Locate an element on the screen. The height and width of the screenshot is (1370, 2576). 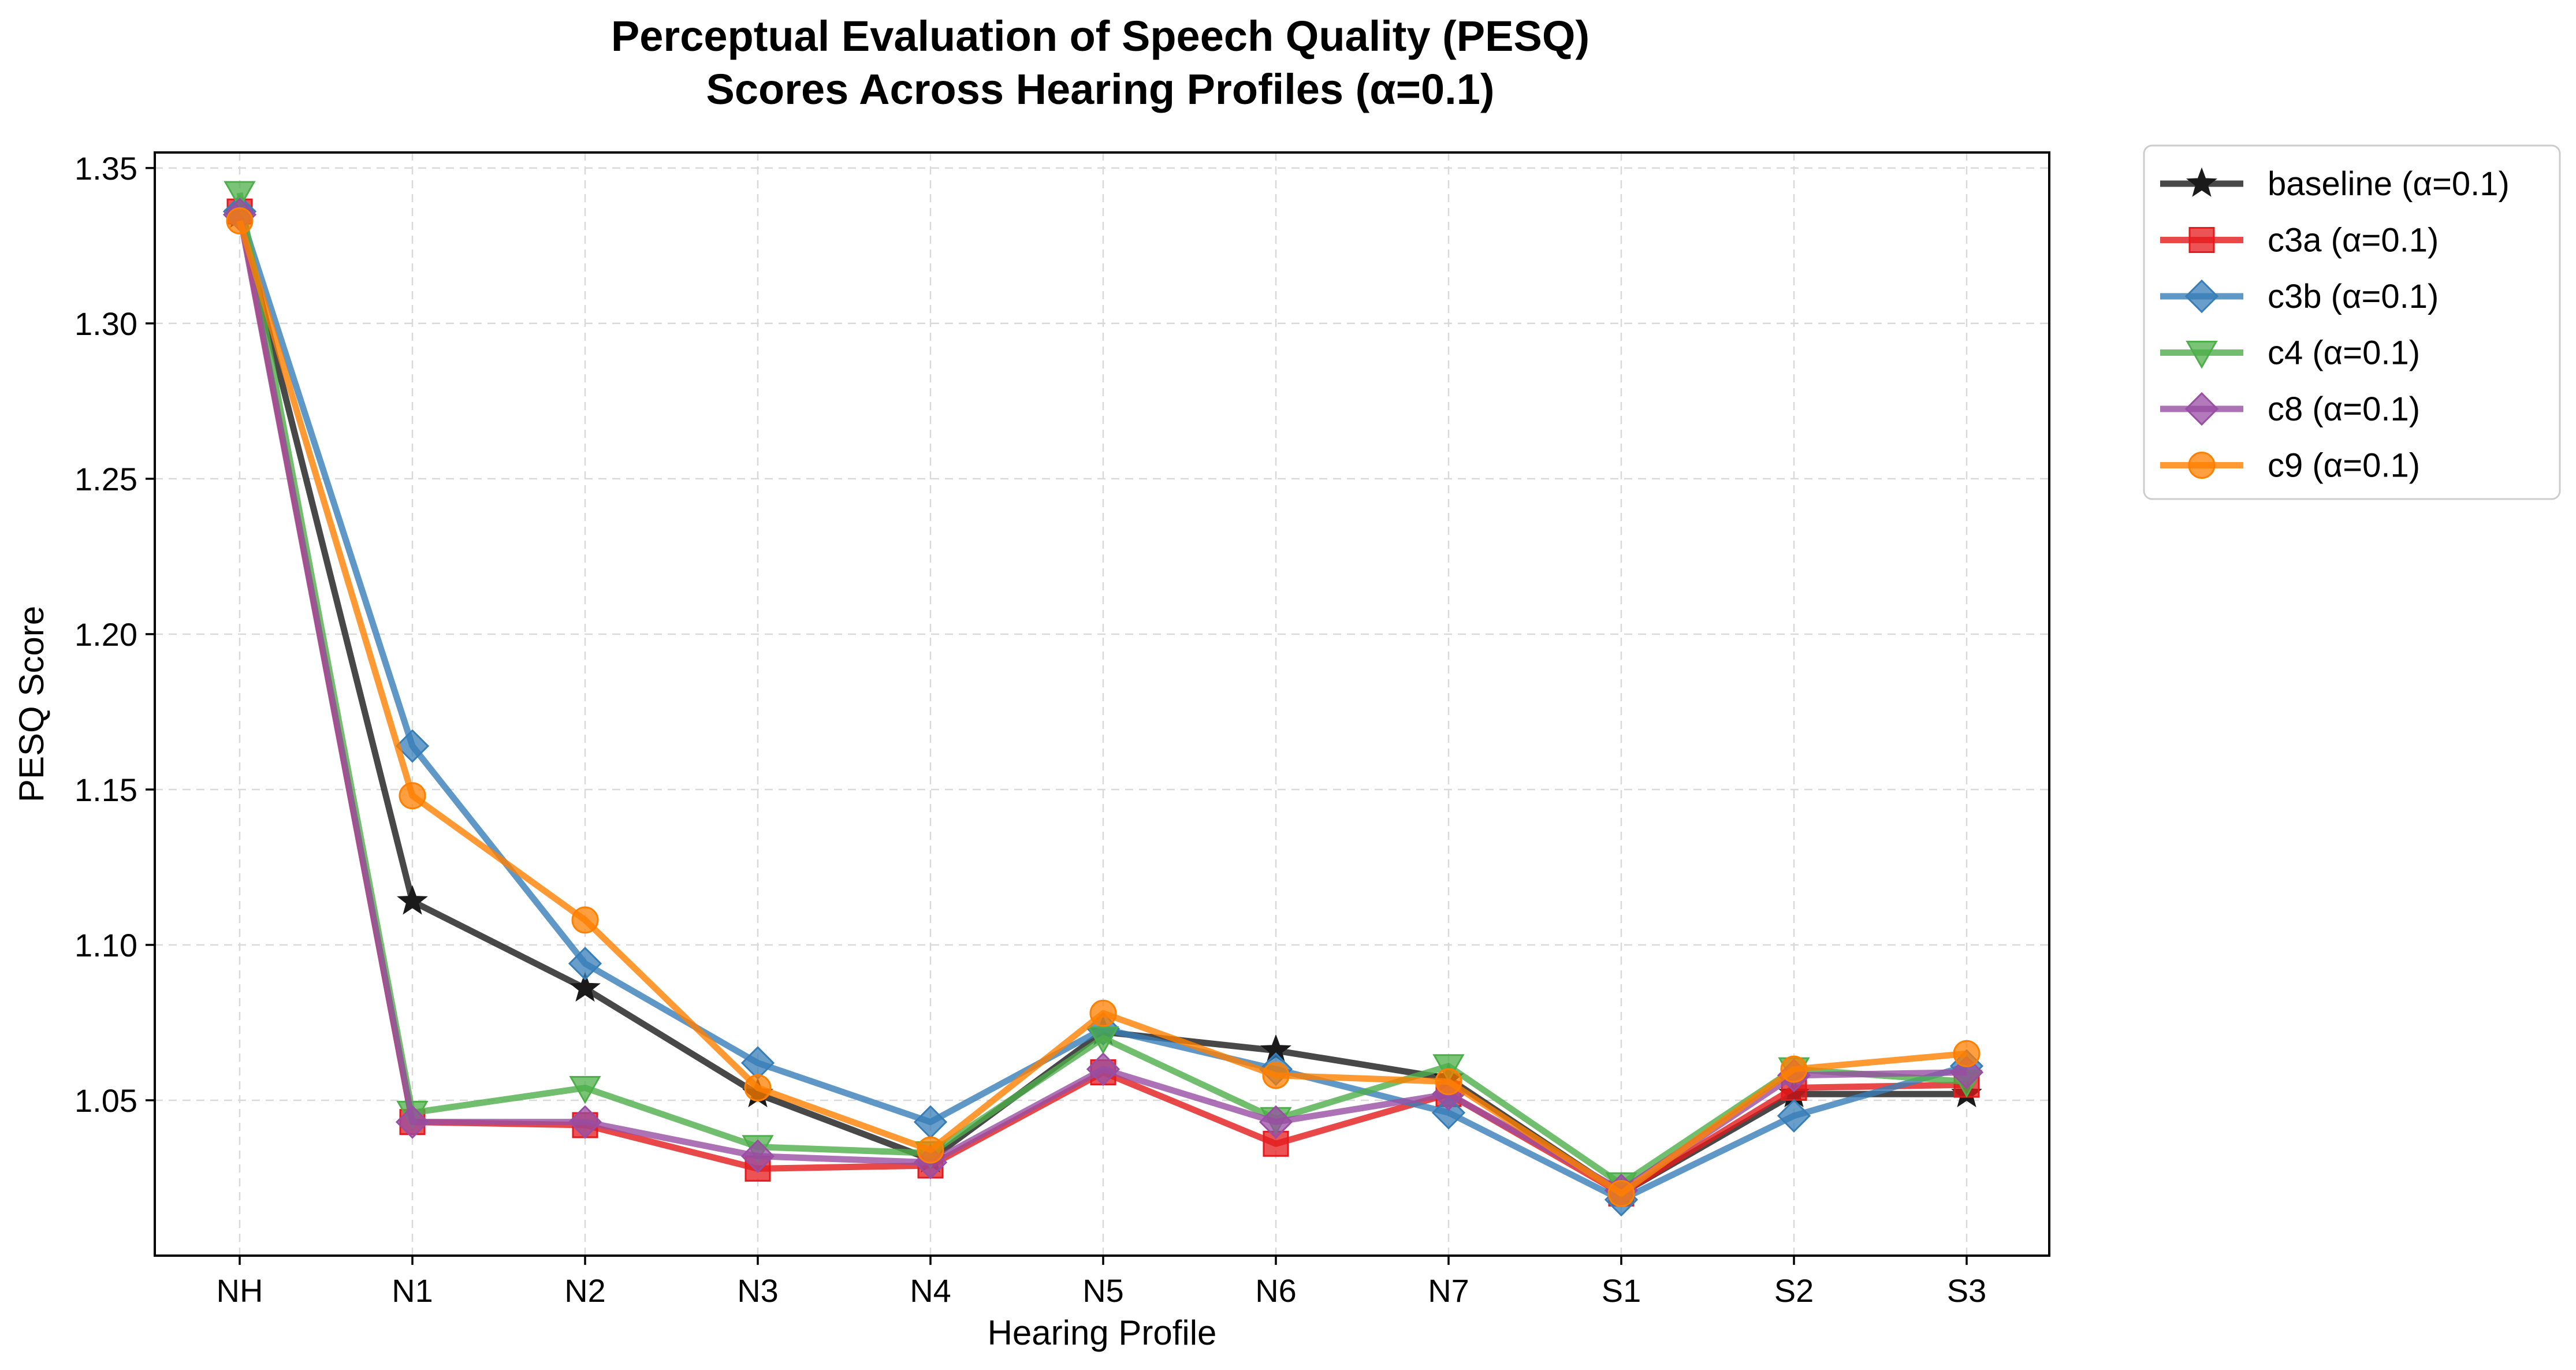
legend-label-c4: c4 (α=0.1) is located at coordinates (2344, 353).